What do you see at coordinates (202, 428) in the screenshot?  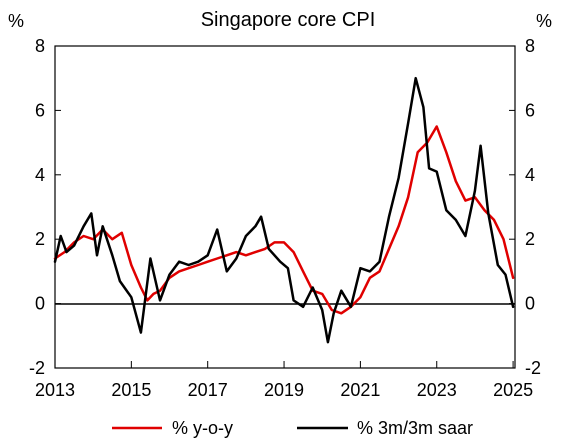 I see `legend-label-yoy: % y-o-y` at bounding box center [202, 428].